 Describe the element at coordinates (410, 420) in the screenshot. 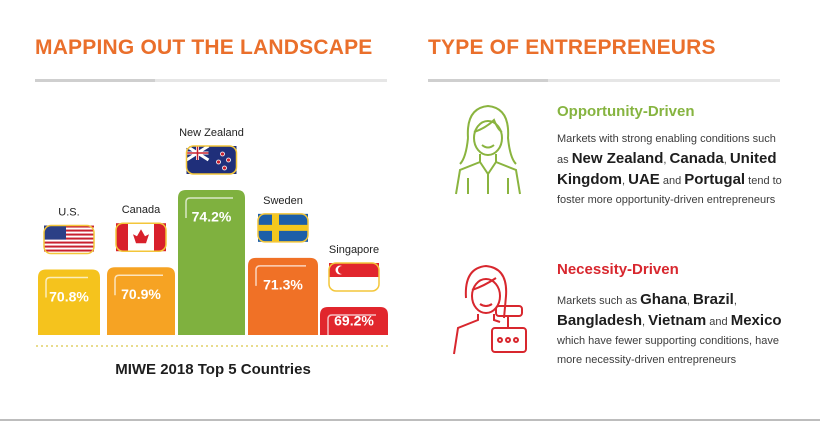

I see `bottom-rule` at that location.